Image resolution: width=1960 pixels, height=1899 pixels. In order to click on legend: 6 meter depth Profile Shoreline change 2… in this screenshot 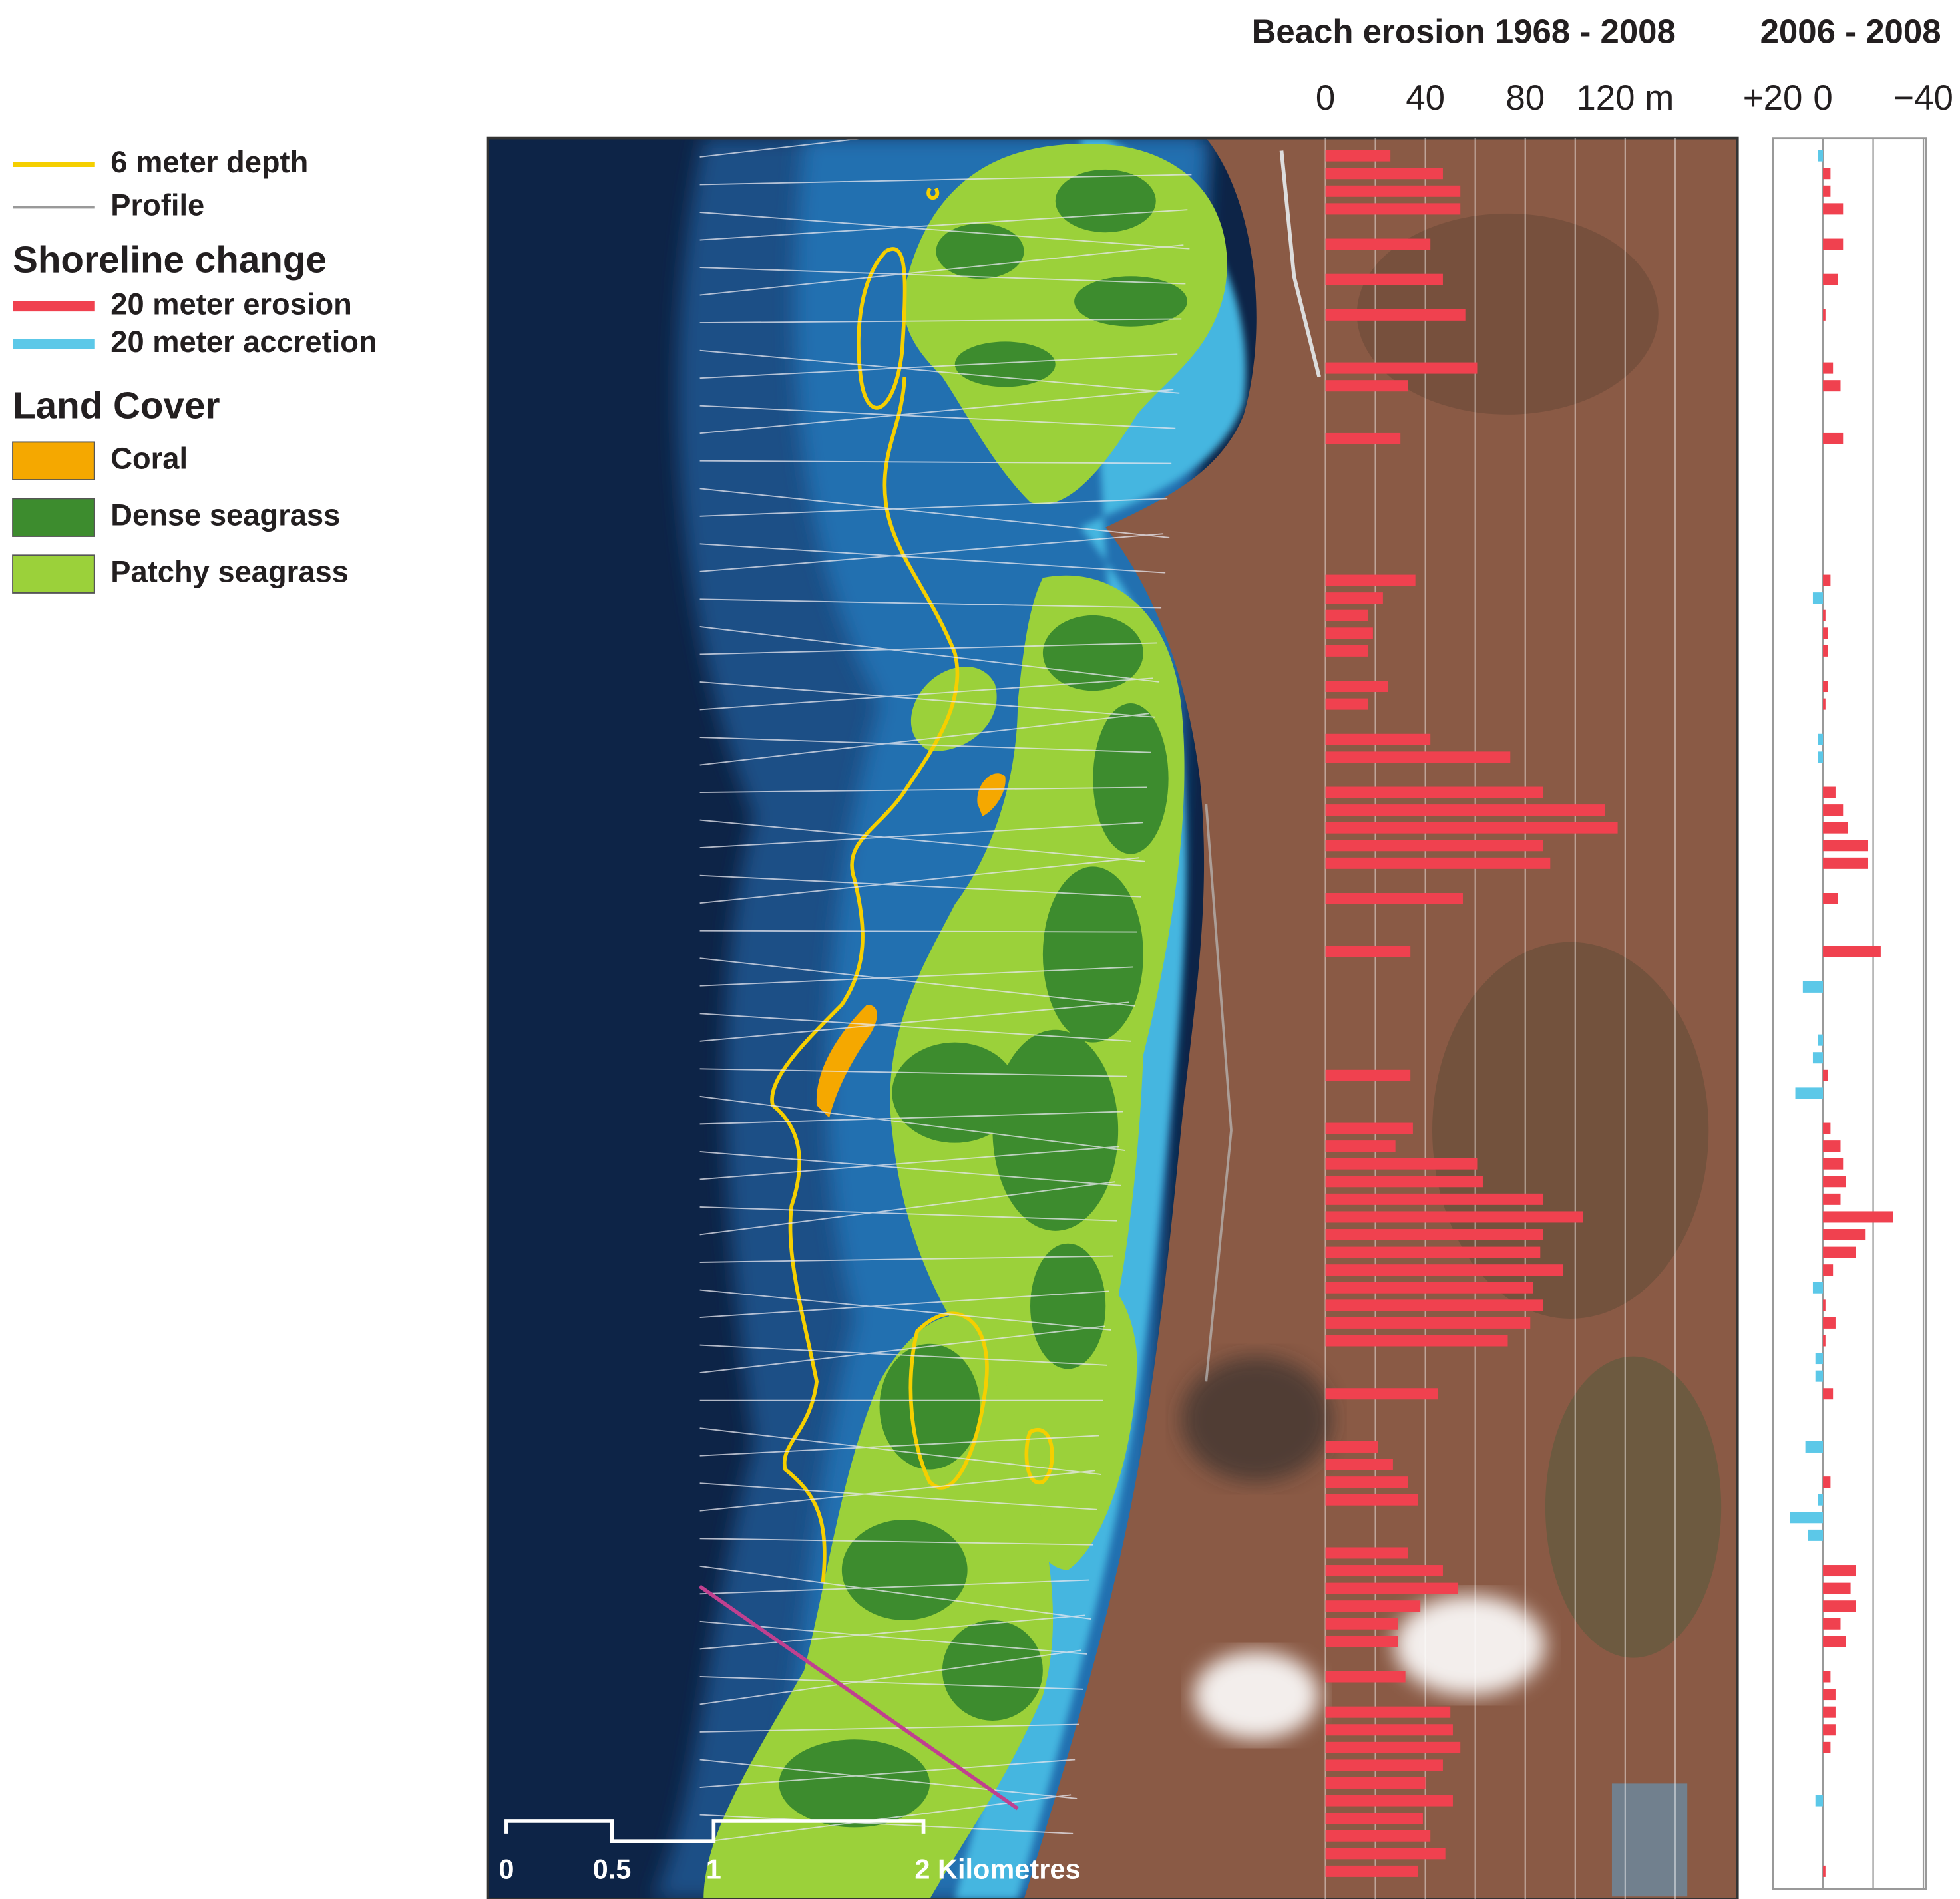, I will do `click(194, 369)`.